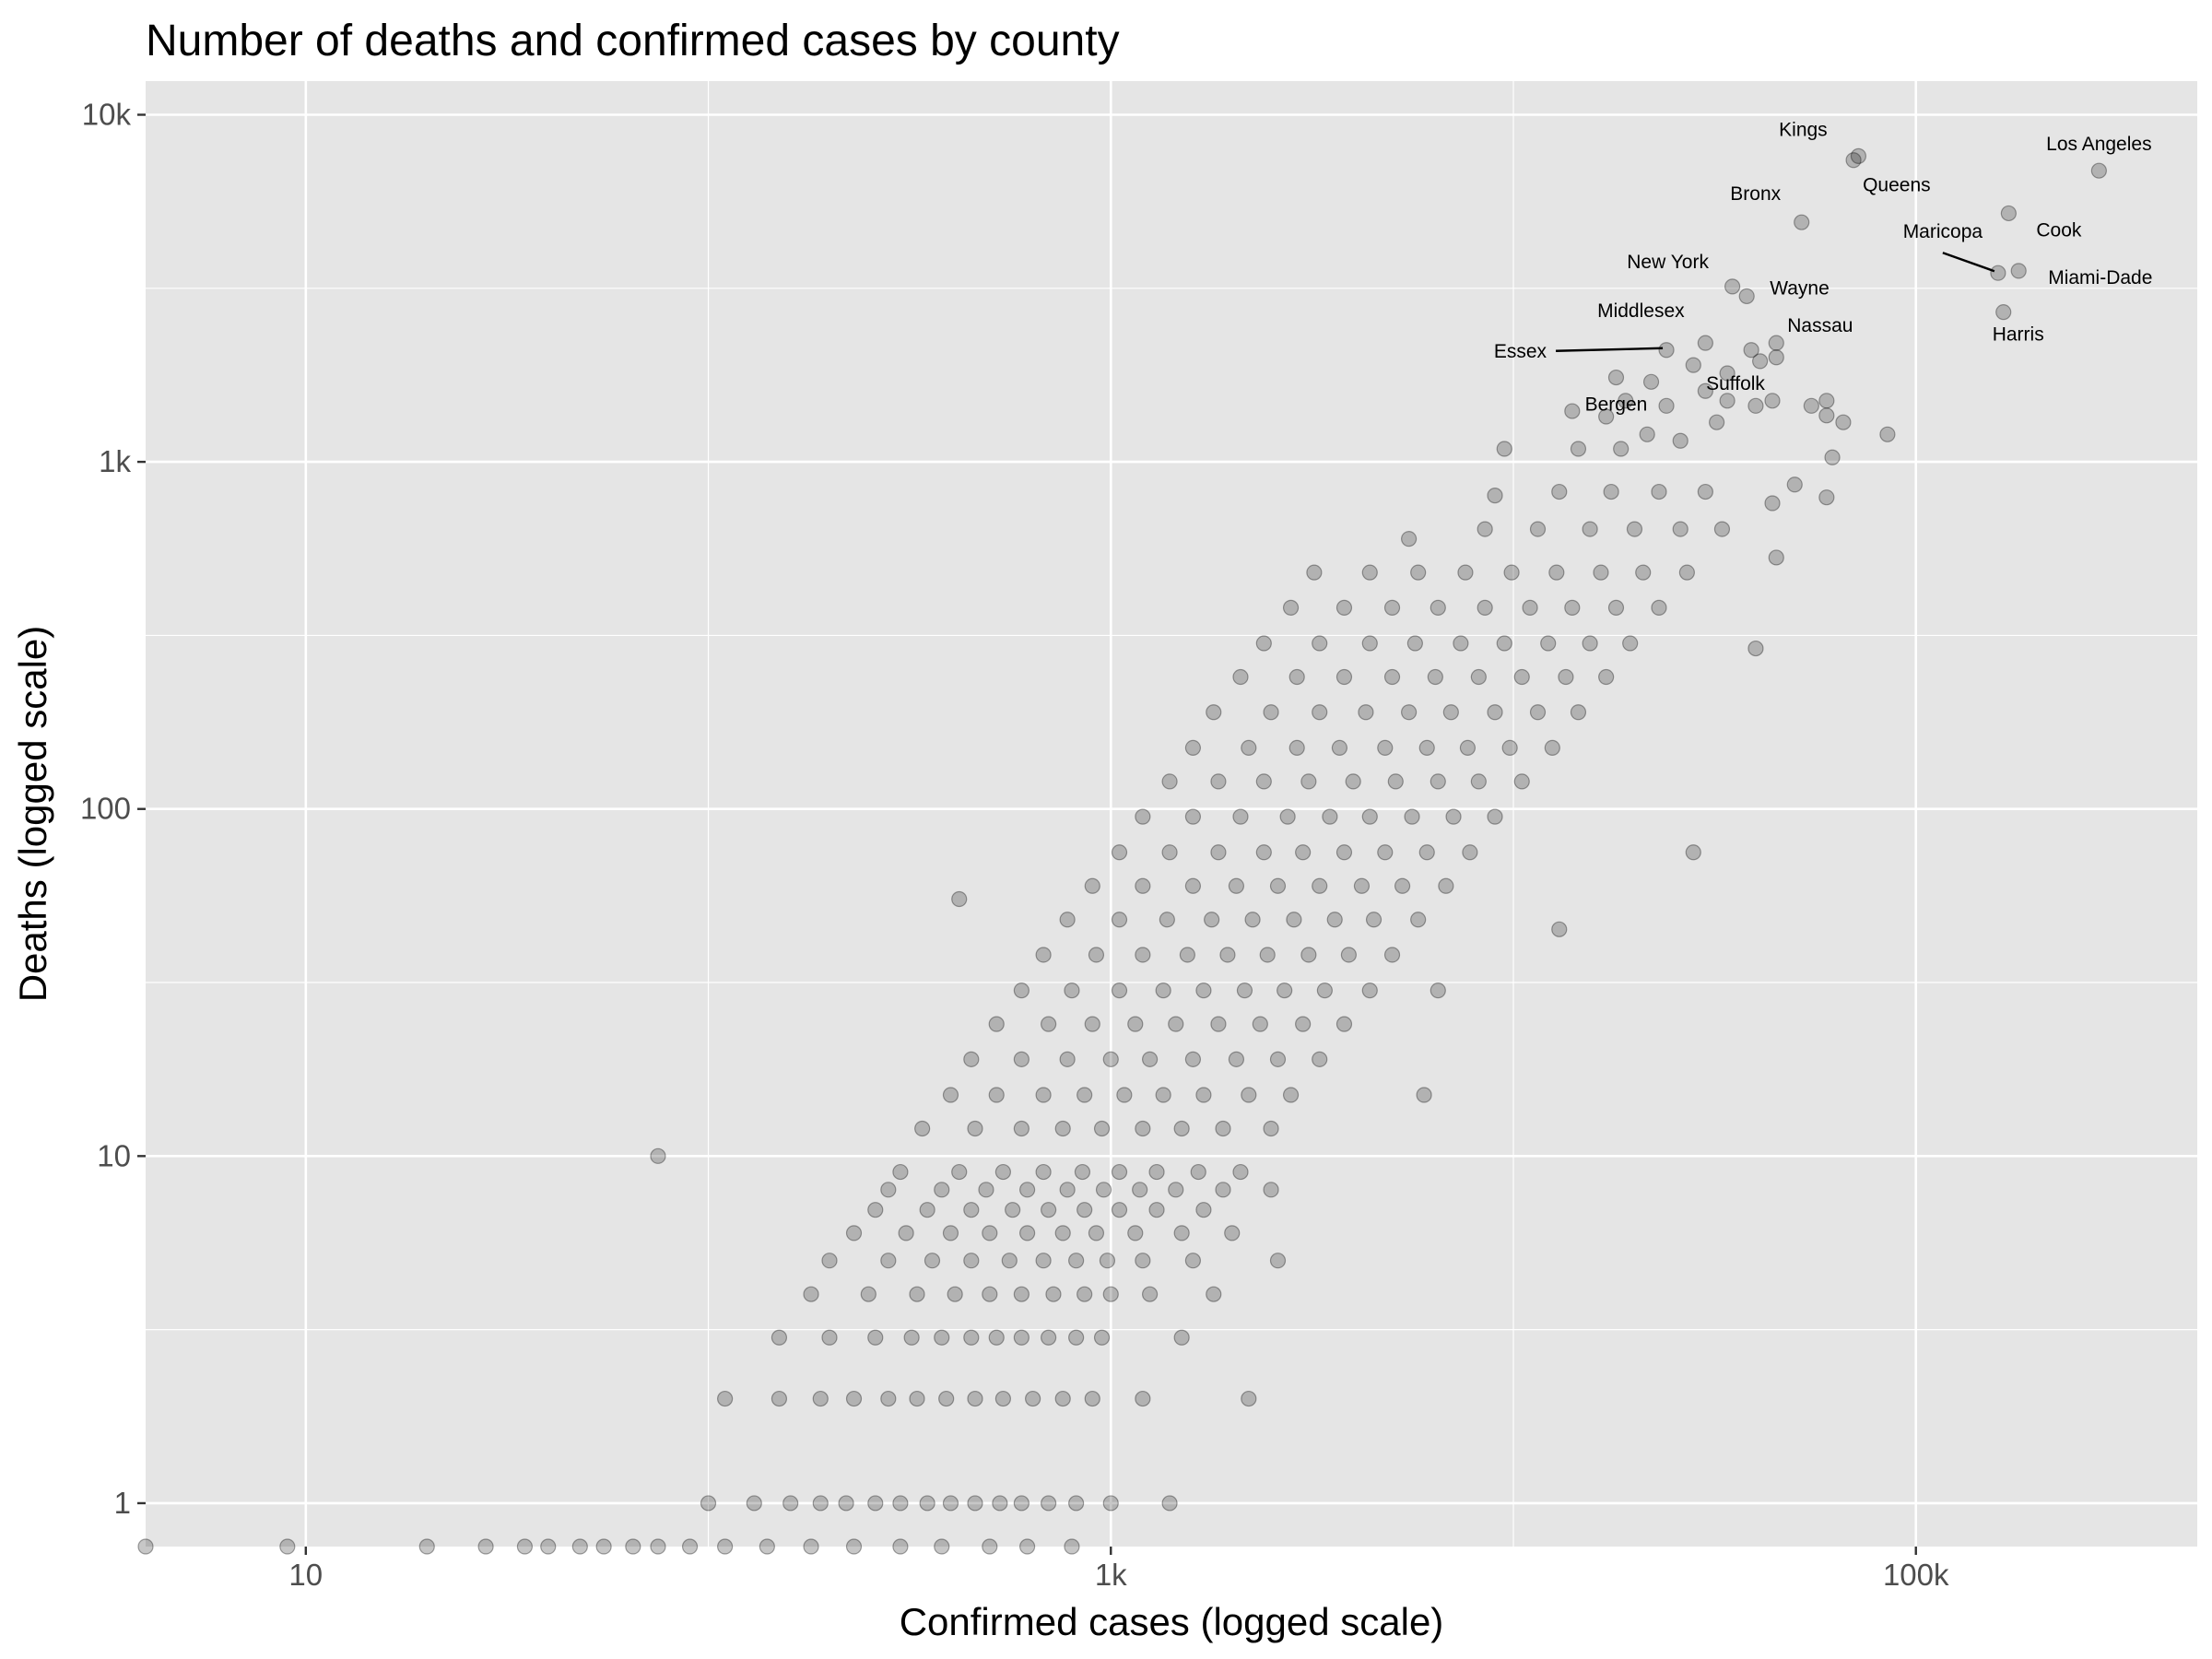  I want to click on x-tick-label: 100k, so click(1916, 1575).